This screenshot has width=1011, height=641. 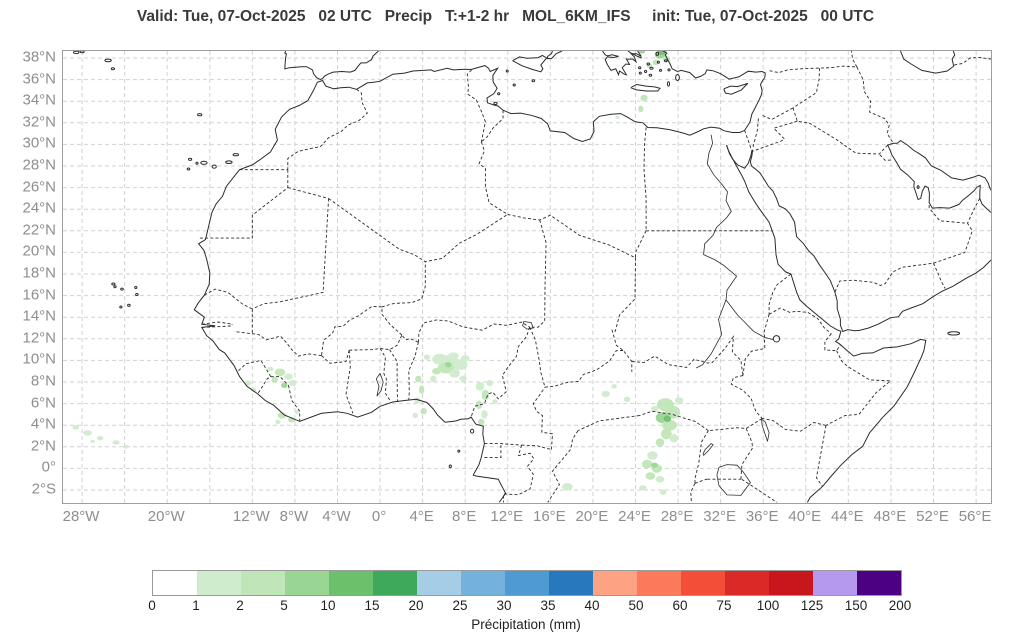 What do you see at coordinates (526, 624) in the screenshot?
I see `colorbar-title: Précipitation (mm)` at bounding box center [526, 624].